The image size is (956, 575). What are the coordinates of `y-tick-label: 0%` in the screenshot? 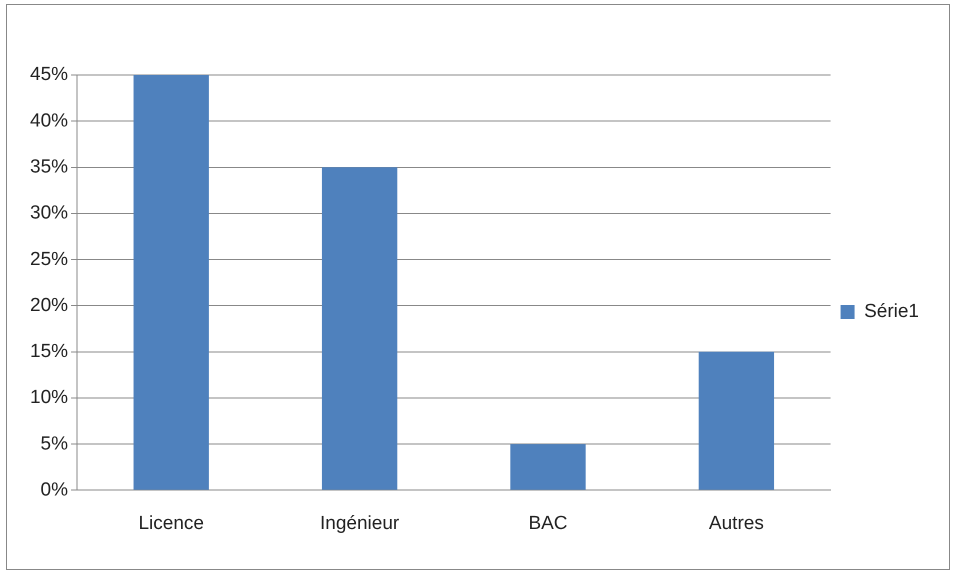 It's located at (54, 489).